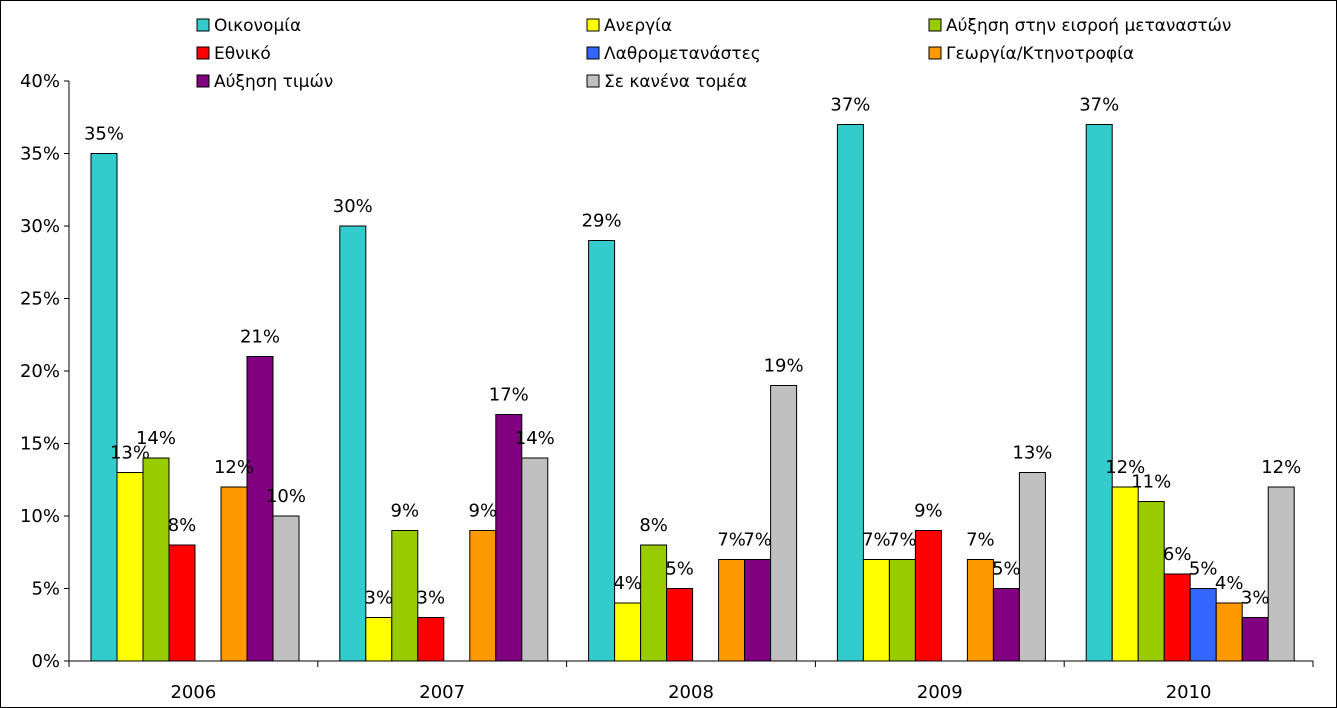  I want to click on y-tick-label: 10%, so click(40, 516).